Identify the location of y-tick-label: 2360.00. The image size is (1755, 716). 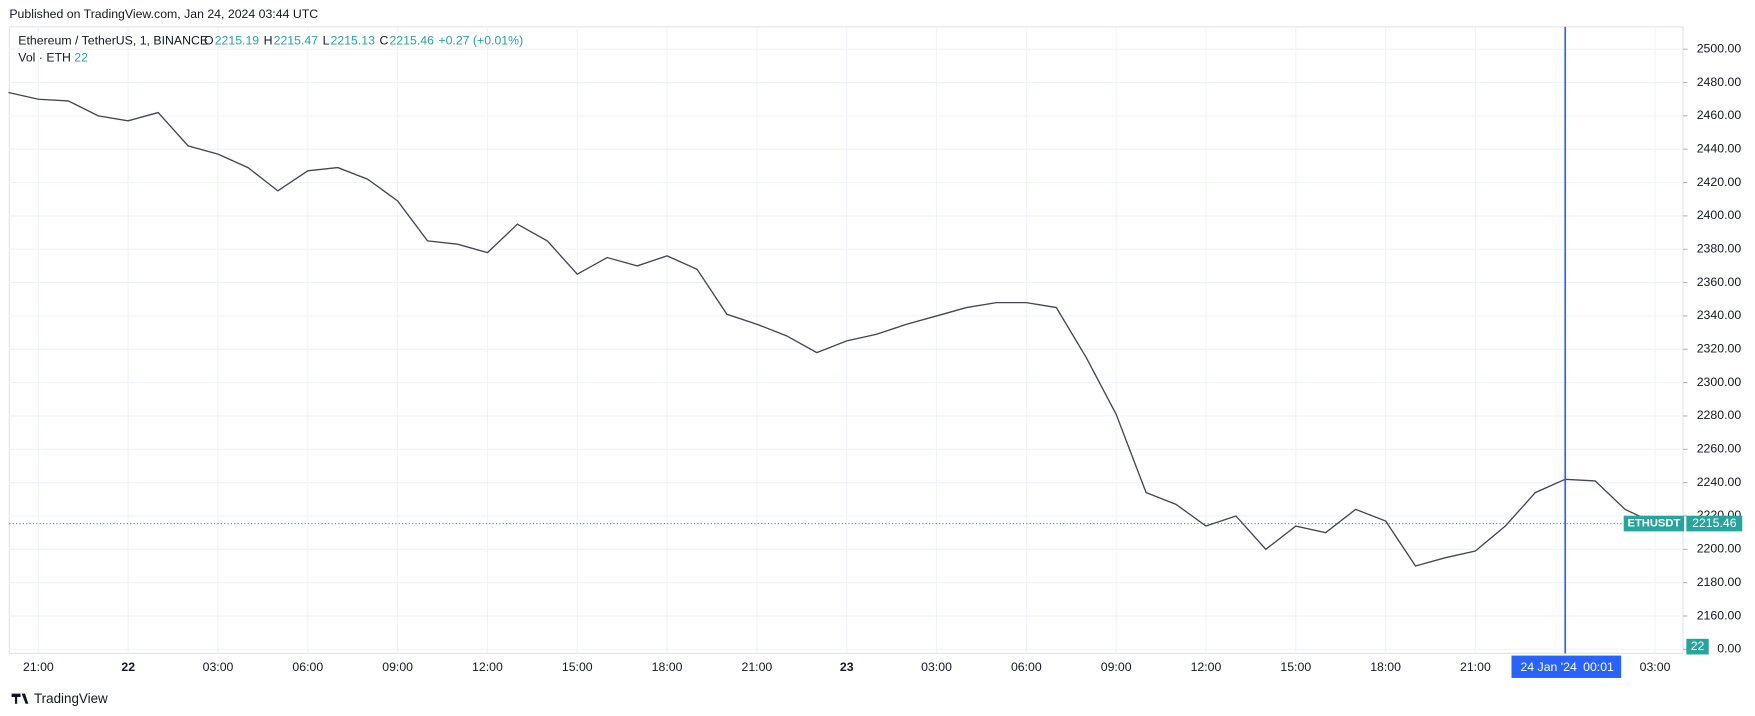
(1719, 282).